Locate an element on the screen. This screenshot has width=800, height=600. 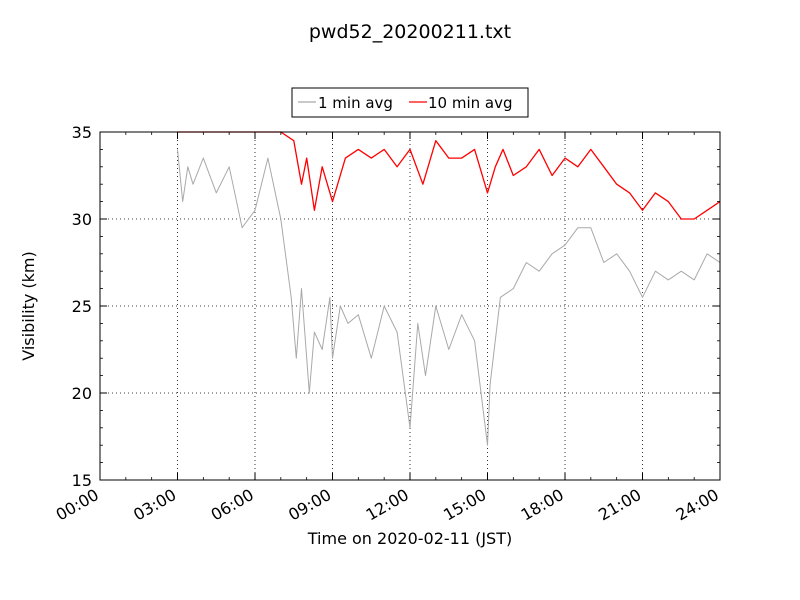
x-tick-label: 06:00 is located at coordinates (232, 505).